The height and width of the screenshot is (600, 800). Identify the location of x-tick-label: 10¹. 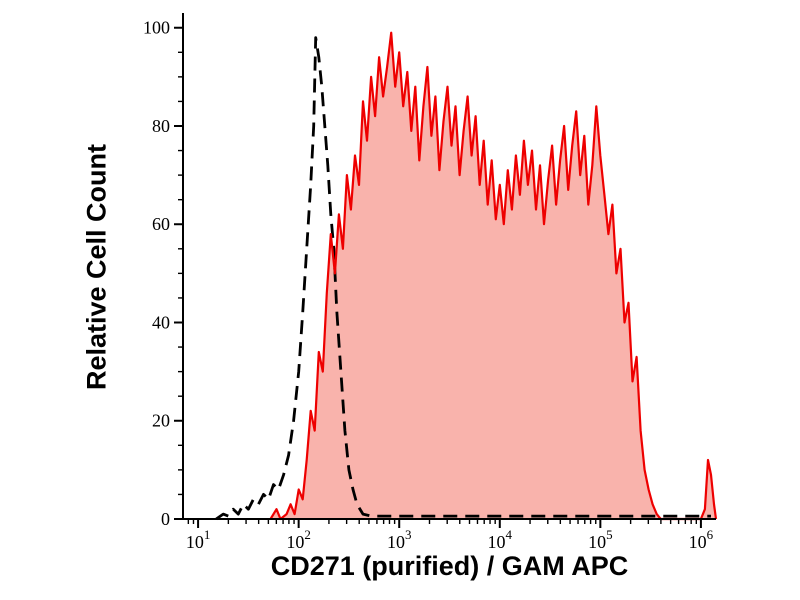
(198, 539).